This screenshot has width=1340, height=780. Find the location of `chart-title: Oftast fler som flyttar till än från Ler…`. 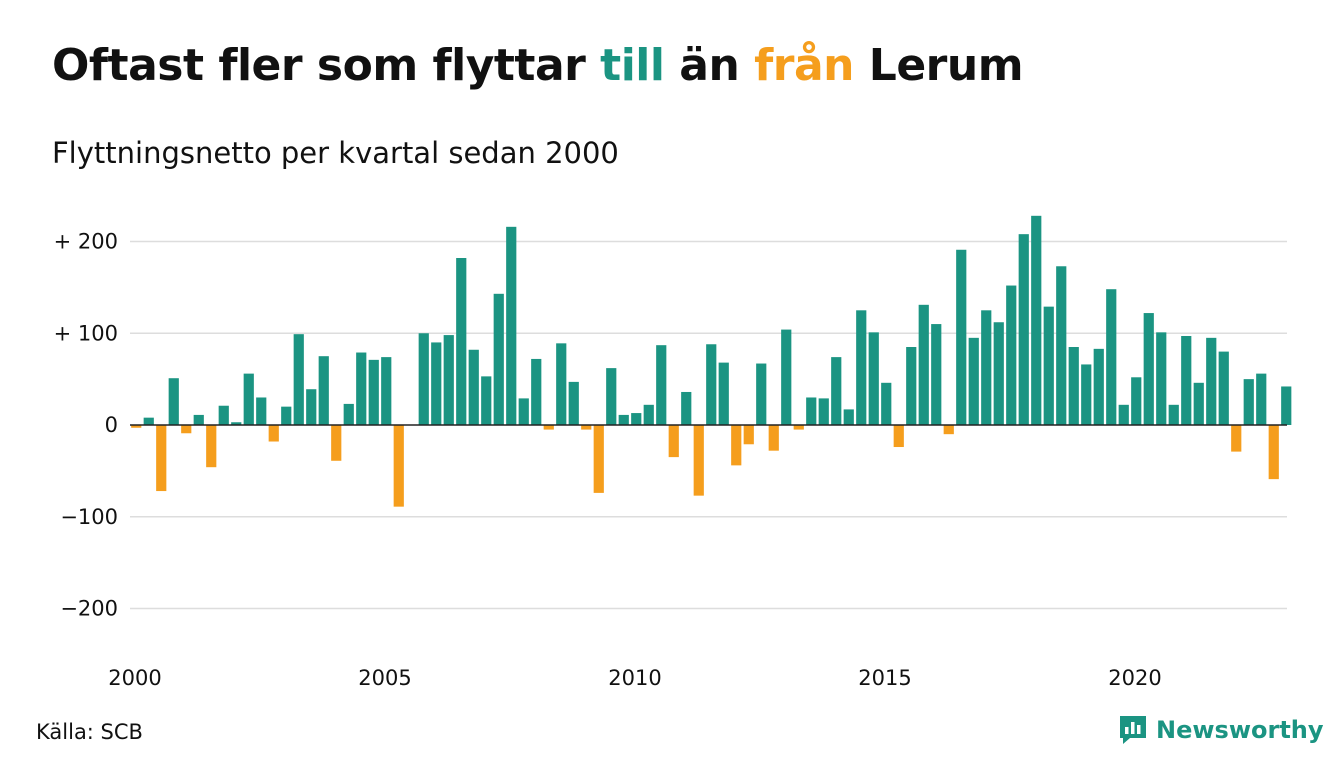

chart-title: Oftast fler som flyttar till än från Ler… is located at coordinates (538, 65).